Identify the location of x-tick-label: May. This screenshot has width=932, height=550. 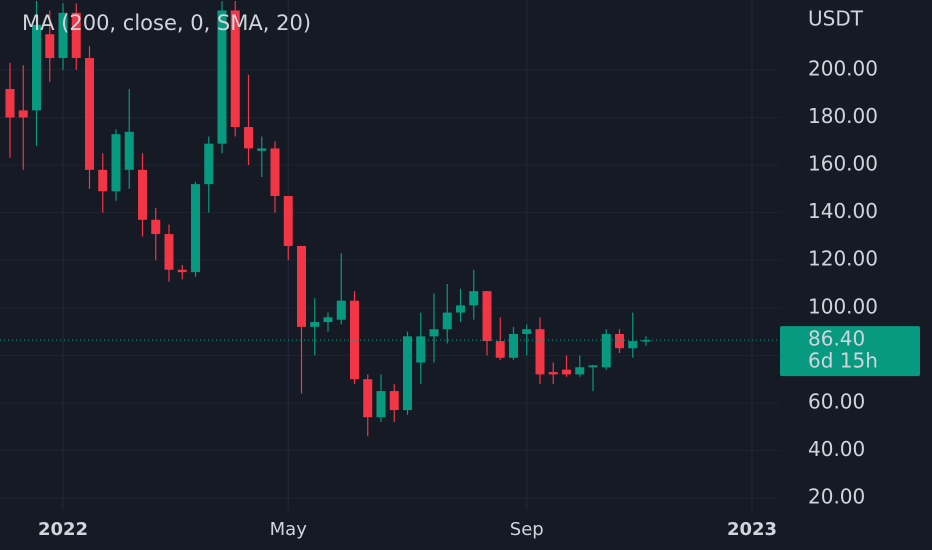
(289, 529).